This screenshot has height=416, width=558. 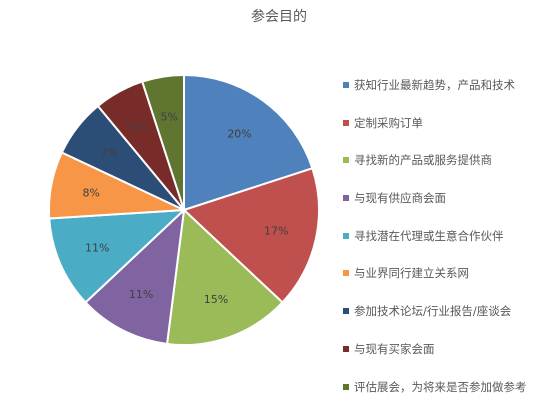 What do you see at coordinates (434, 85) in the screenshot?
I see `legend-label: 获知行业最新趋势，产品和技术` at bounding box center [434, 85].